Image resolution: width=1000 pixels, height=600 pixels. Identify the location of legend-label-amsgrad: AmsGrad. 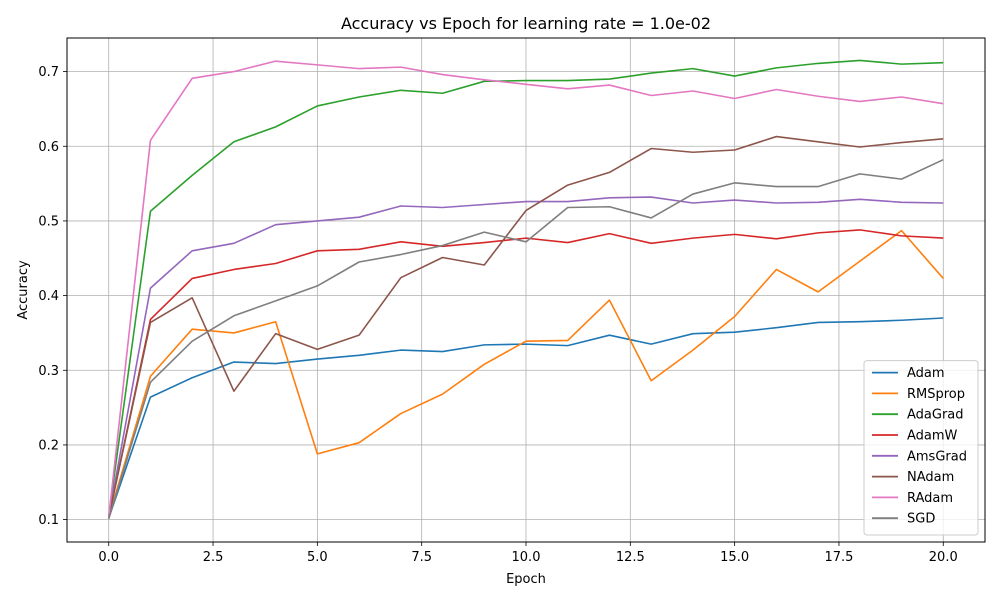
(937, 456).